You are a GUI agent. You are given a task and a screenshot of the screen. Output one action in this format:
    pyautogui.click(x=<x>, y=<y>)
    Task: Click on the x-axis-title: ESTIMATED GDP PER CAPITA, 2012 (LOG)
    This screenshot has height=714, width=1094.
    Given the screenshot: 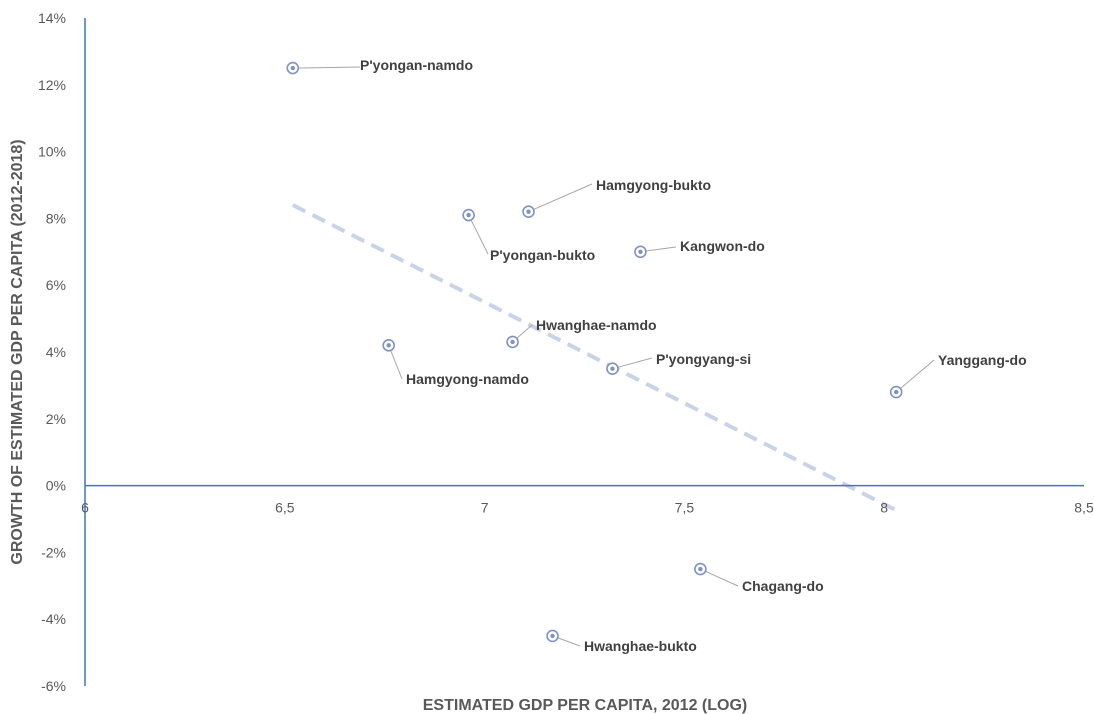 What is the action you would take?
    pyautogui.click(x=585, y=705)
    